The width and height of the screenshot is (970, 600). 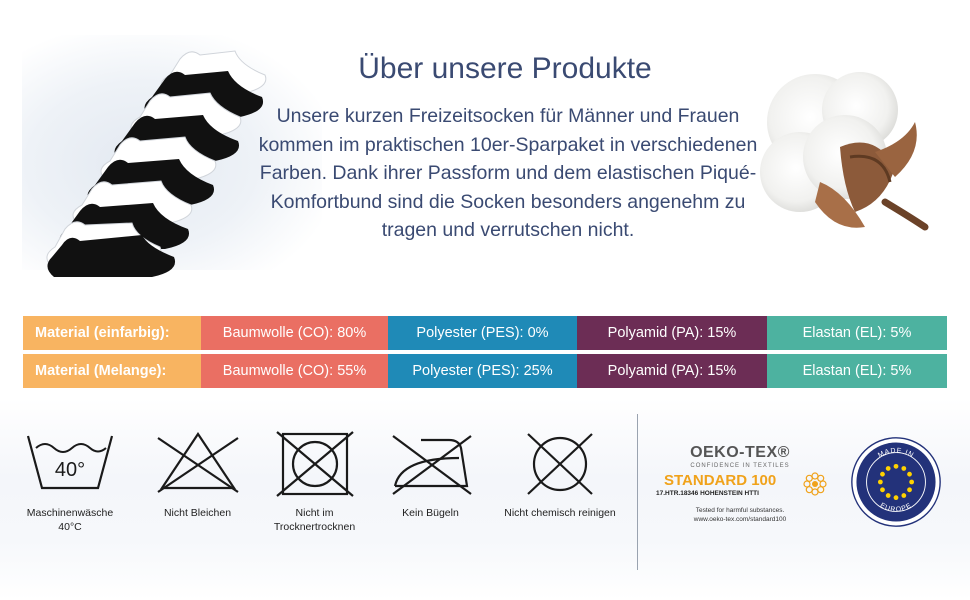 I want to click on care-label-line1: Nicht Bleichen, so click(x=197, y=513).